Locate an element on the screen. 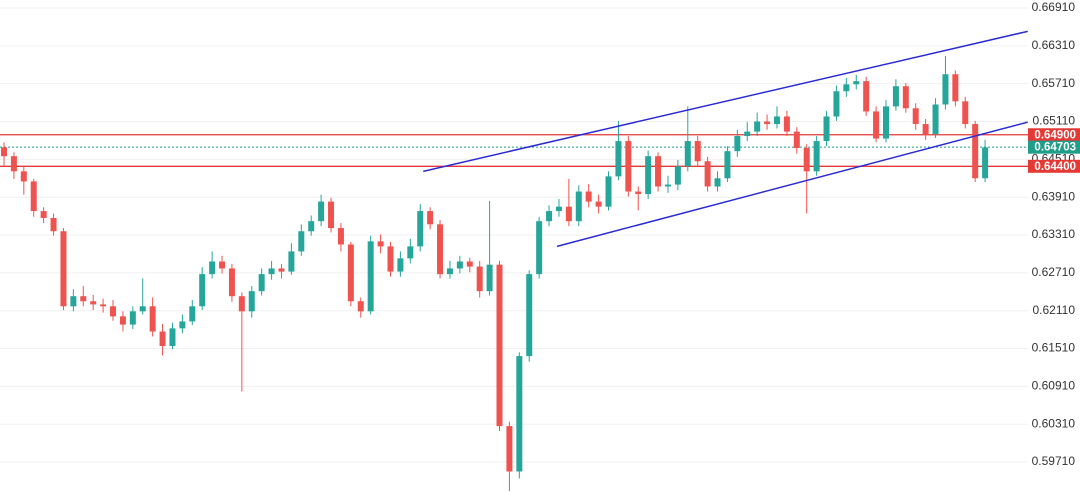  trendline is located at coordinates (792, 184).